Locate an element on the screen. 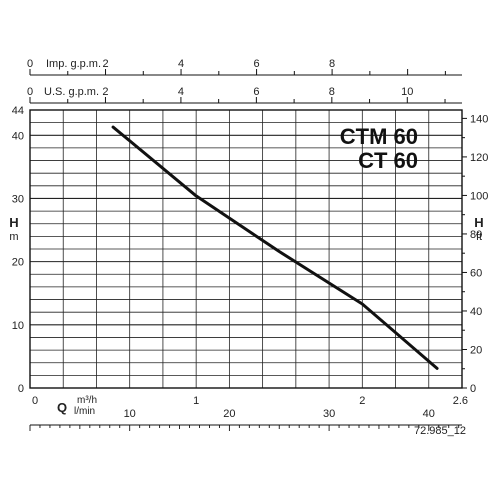  right-axis-unit: ft is located at coordinates (479, 237).